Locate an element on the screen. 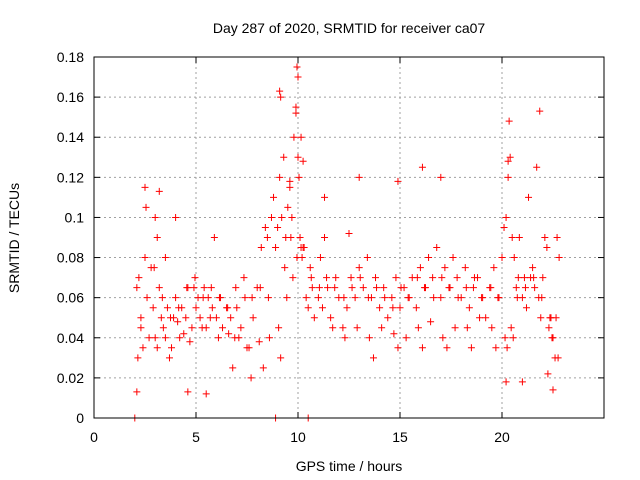 This screenshot has width=640, height=480. y-axis-label: SRMTID / TECUs is located at coordinates (14, 238).